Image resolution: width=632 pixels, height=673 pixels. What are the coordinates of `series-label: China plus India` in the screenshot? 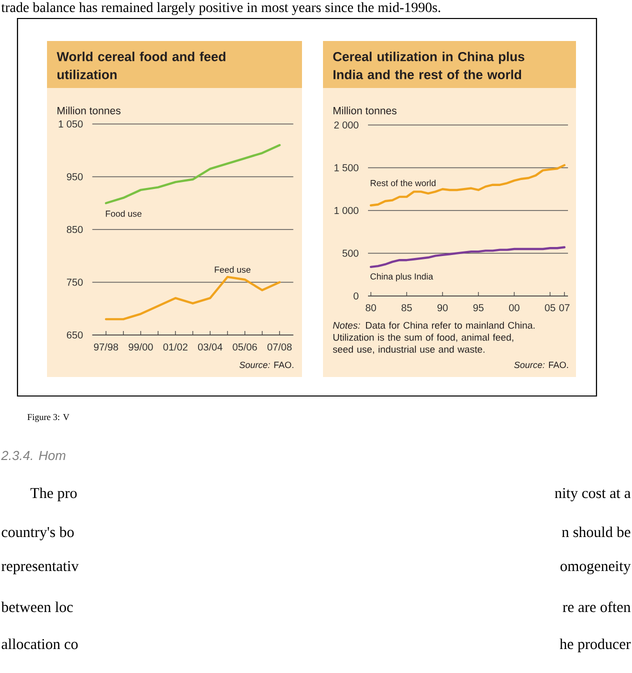 It's located at (402, 277).